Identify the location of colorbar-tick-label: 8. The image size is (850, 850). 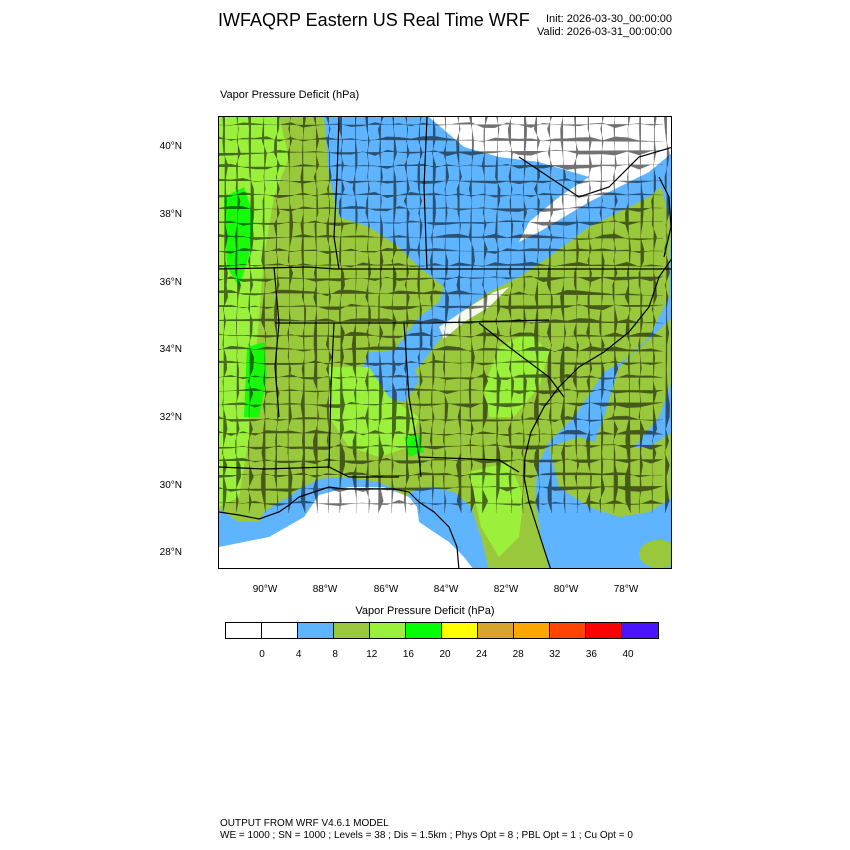
(335, 654).